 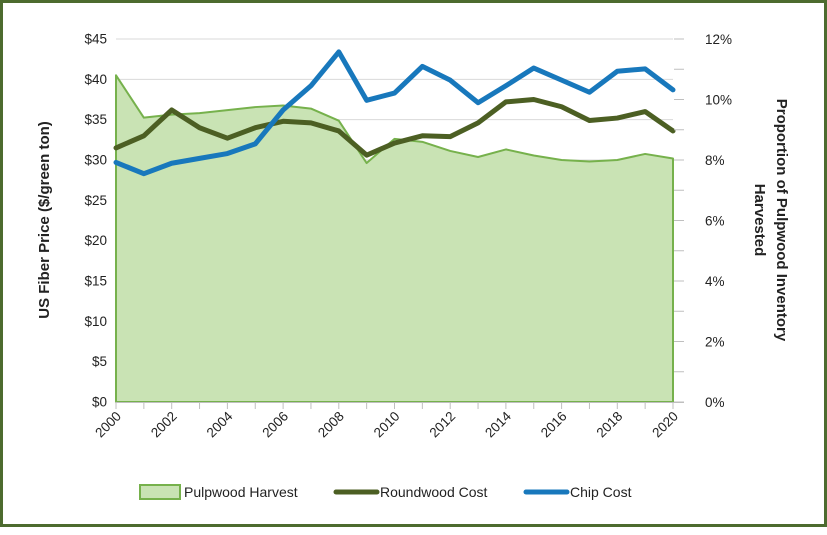 I want to click on left-axis-tick-label: $10, so click(x=95, y=321).